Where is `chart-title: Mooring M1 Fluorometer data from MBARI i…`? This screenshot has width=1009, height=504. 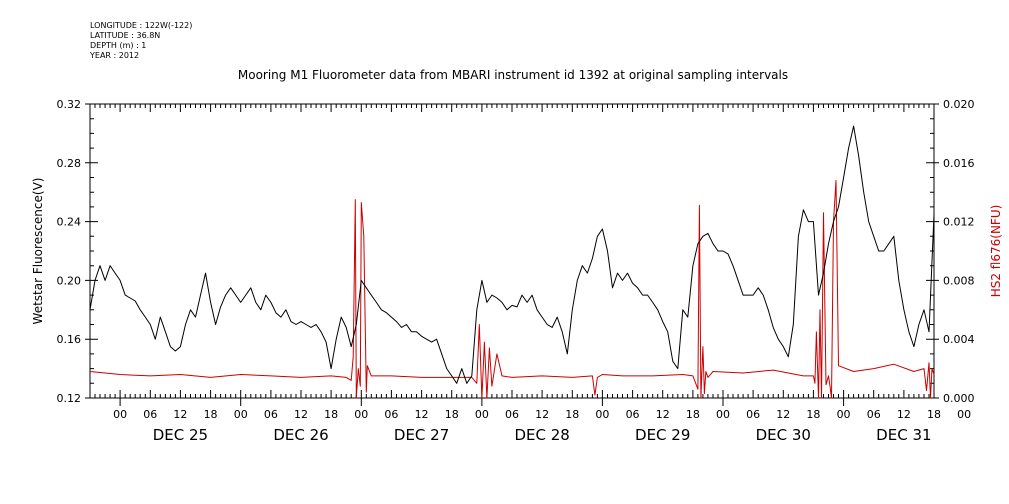 chart-title: Mooring M1 Fluorometer data from MBARI i… is located at coordinates (513, 75).